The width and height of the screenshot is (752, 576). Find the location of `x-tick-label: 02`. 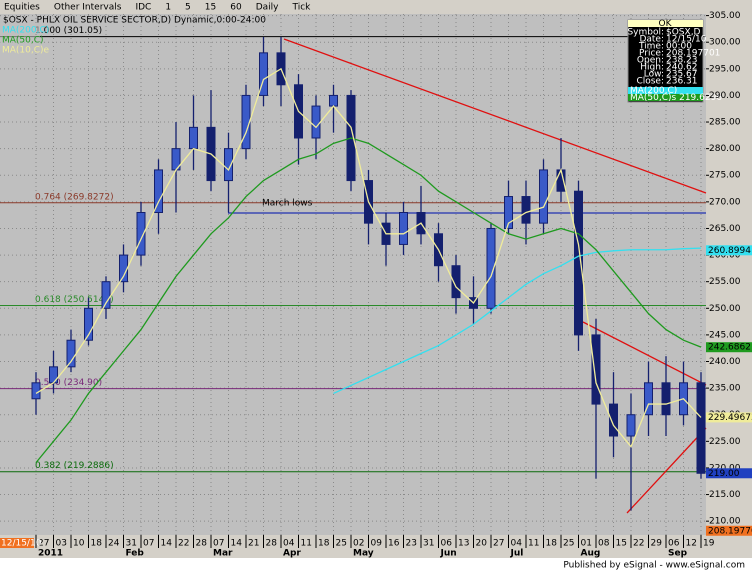

x-tick-label: 02 is located at coordinates (358, 544).